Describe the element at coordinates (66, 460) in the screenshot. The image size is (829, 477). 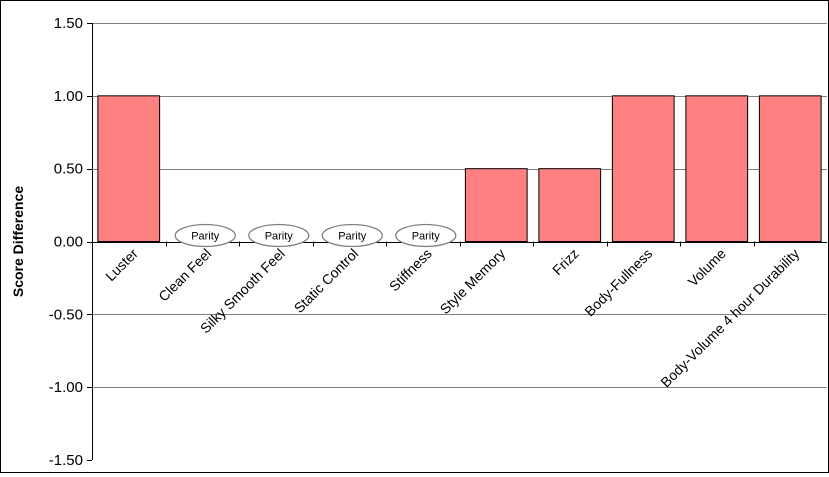
I see `y-tick-label: -1.50` at that location.